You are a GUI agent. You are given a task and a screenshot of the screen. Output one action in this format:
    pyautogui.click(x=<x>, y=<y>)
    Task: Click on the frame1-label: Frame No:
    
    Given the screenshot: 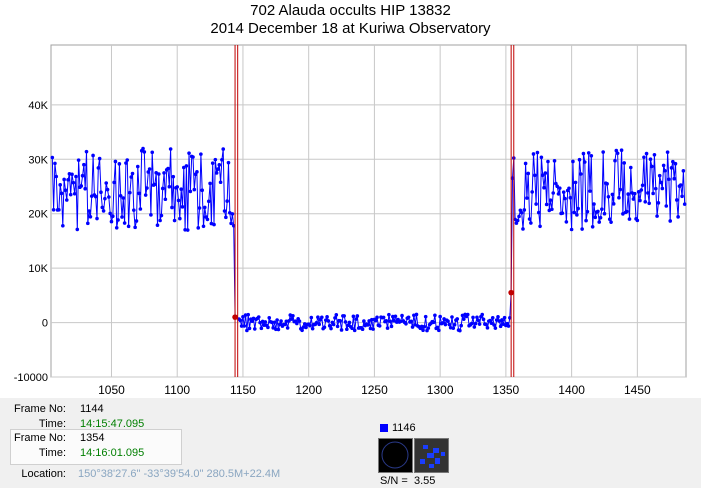 What is the action you would take?
    pyautogui.click(x=40, y=409)
    